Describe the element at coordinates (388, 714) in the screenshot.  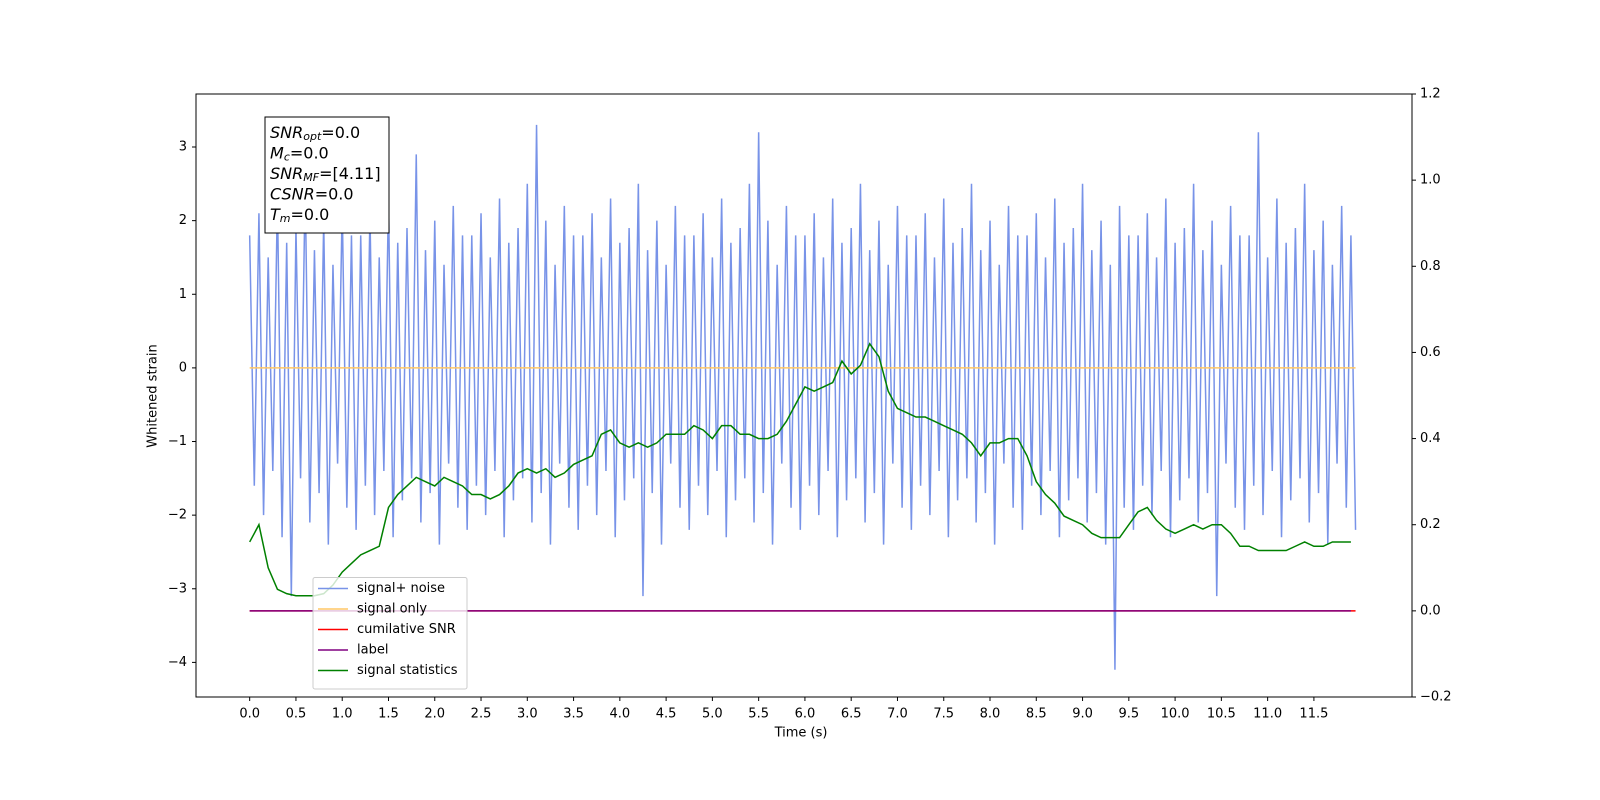
I see `x-tick-label: 1.5` at that location.